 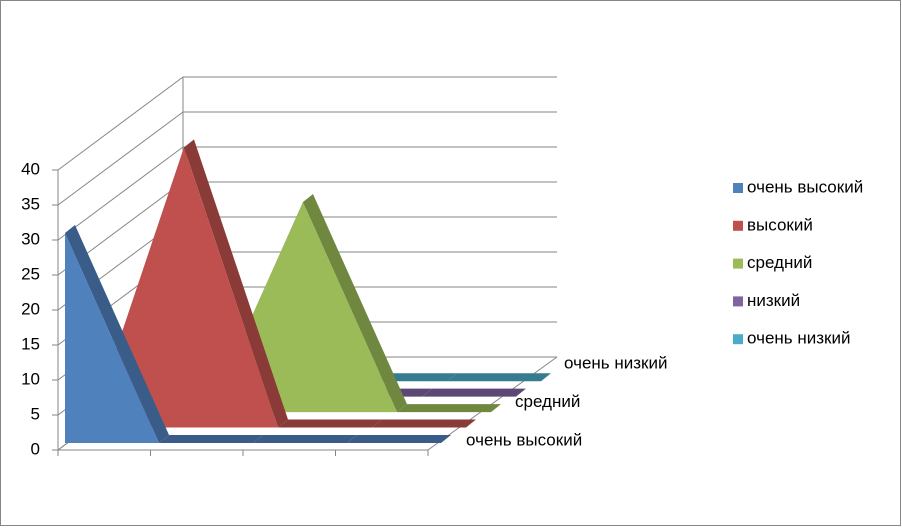 I want to click on y-tick-label: 20, so click(x=30, y=308).